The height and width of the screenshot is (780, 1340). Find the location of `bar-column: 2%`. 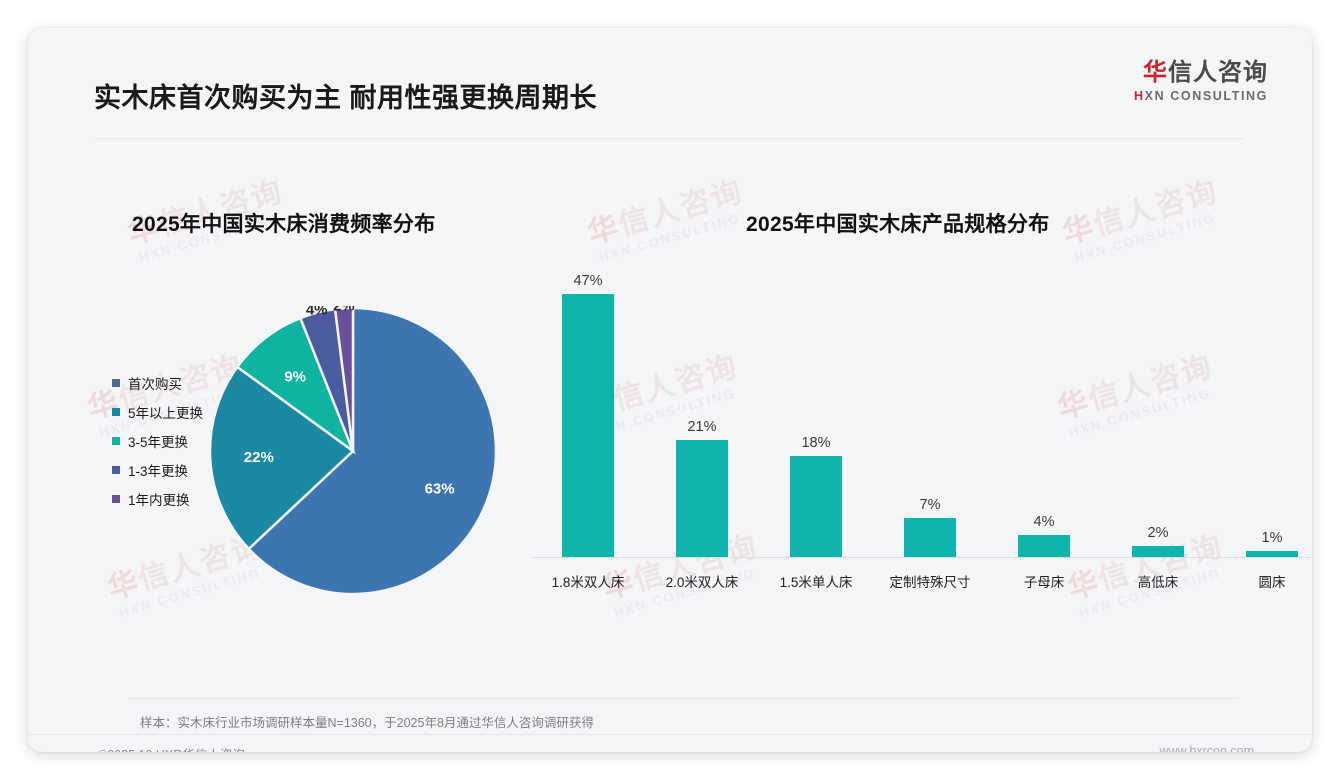

bar-column: 2% is located at coordinates (1158, 541).